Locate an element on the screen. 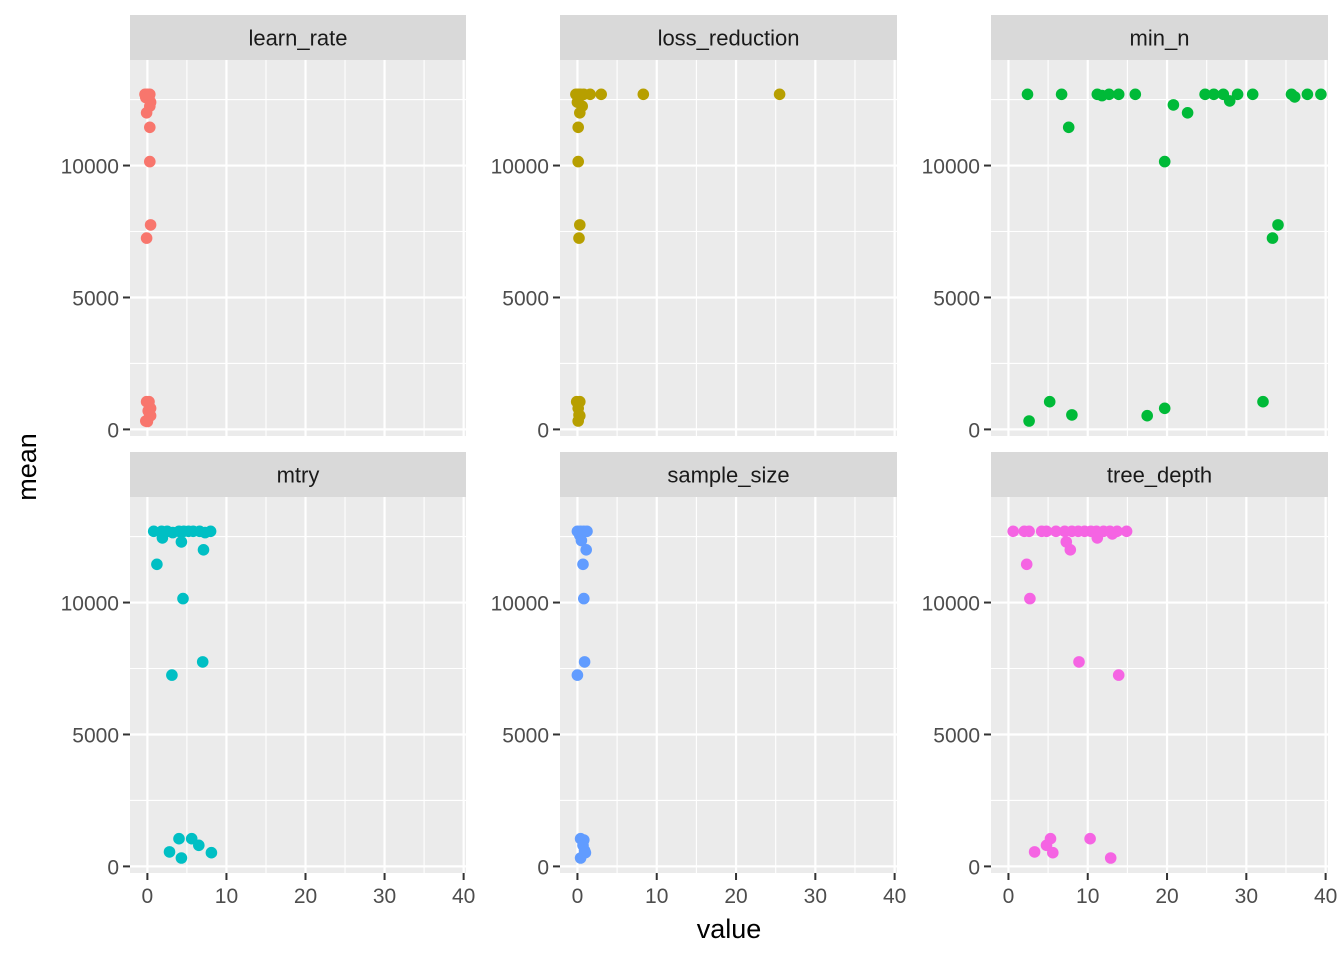  x-axis-title: value is located at coordinates (729, 929).